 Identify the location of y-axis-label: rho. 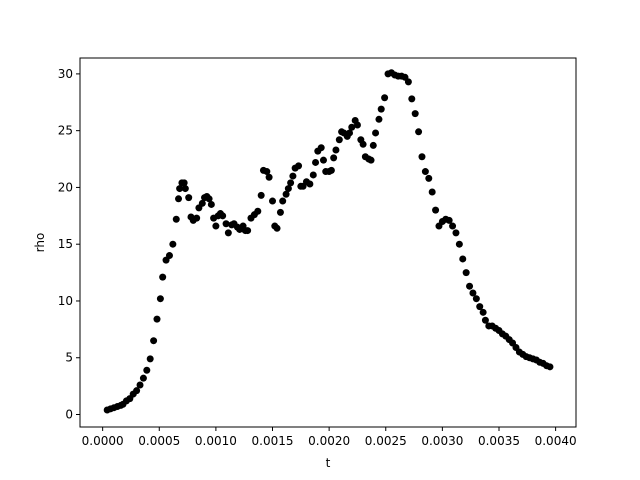
(40, 243).